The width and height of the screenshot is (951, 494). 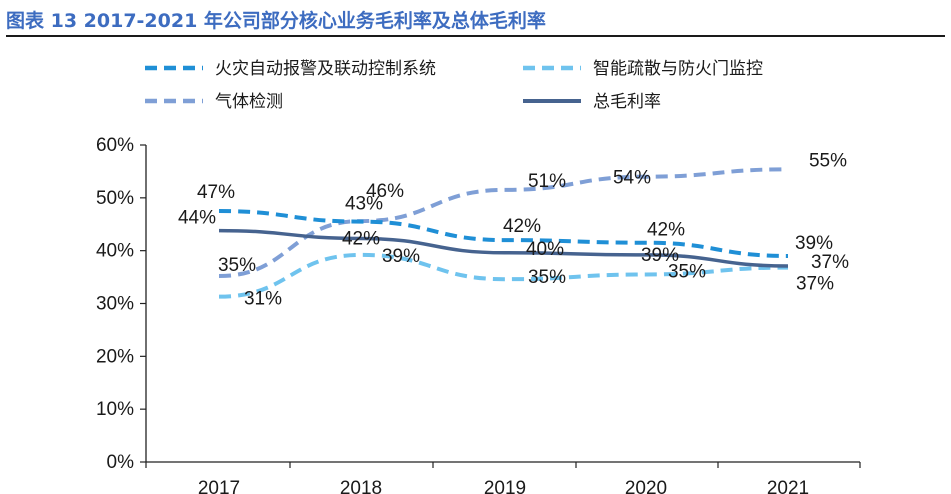 I want to click on data-label: 47%, so click(x=216, y=192).